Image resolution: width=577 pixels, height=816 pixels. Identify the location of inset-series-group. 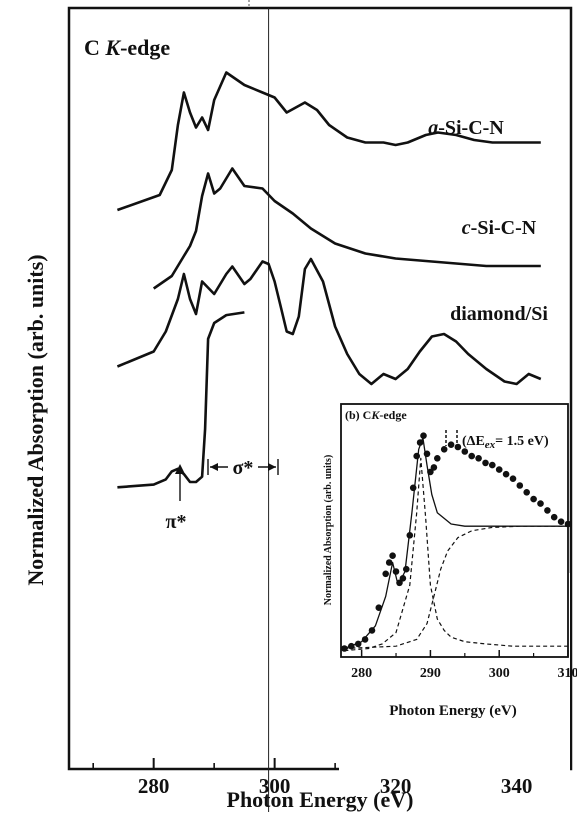
(456, 542).